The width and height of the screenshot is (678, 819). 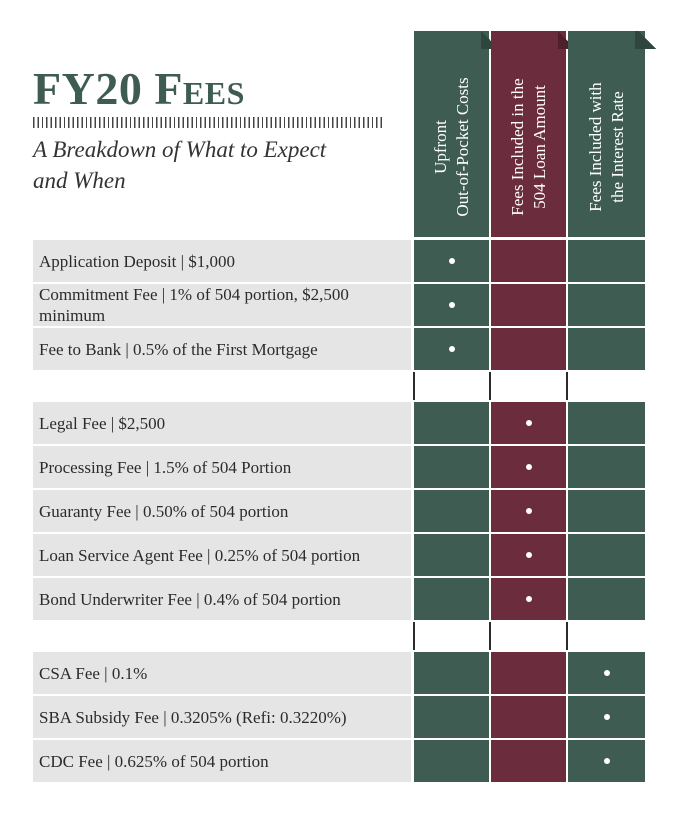 I want to click on fee-label: Fee to Bank | 0.5% of the First Mortgage, so click(x=222, y=349).